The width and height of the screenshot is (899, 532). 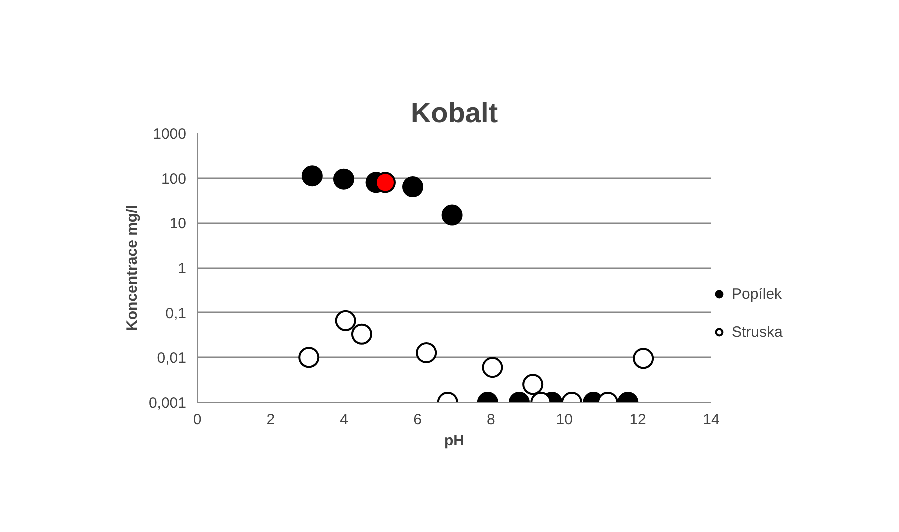 What do you see at coordinates (344, 420) in the screenshot?
I see `x-tick-label: 4` at bounding box center [344, 420].